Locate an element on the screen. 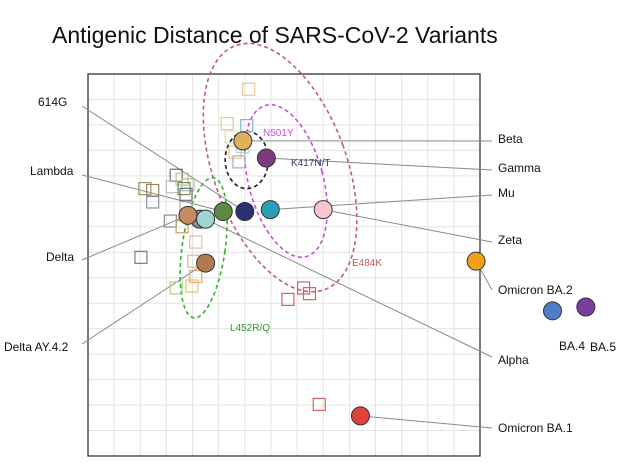 The image size is (640, 466). variant-label: Omicron BA.1 is located at coordinates (535, 428).